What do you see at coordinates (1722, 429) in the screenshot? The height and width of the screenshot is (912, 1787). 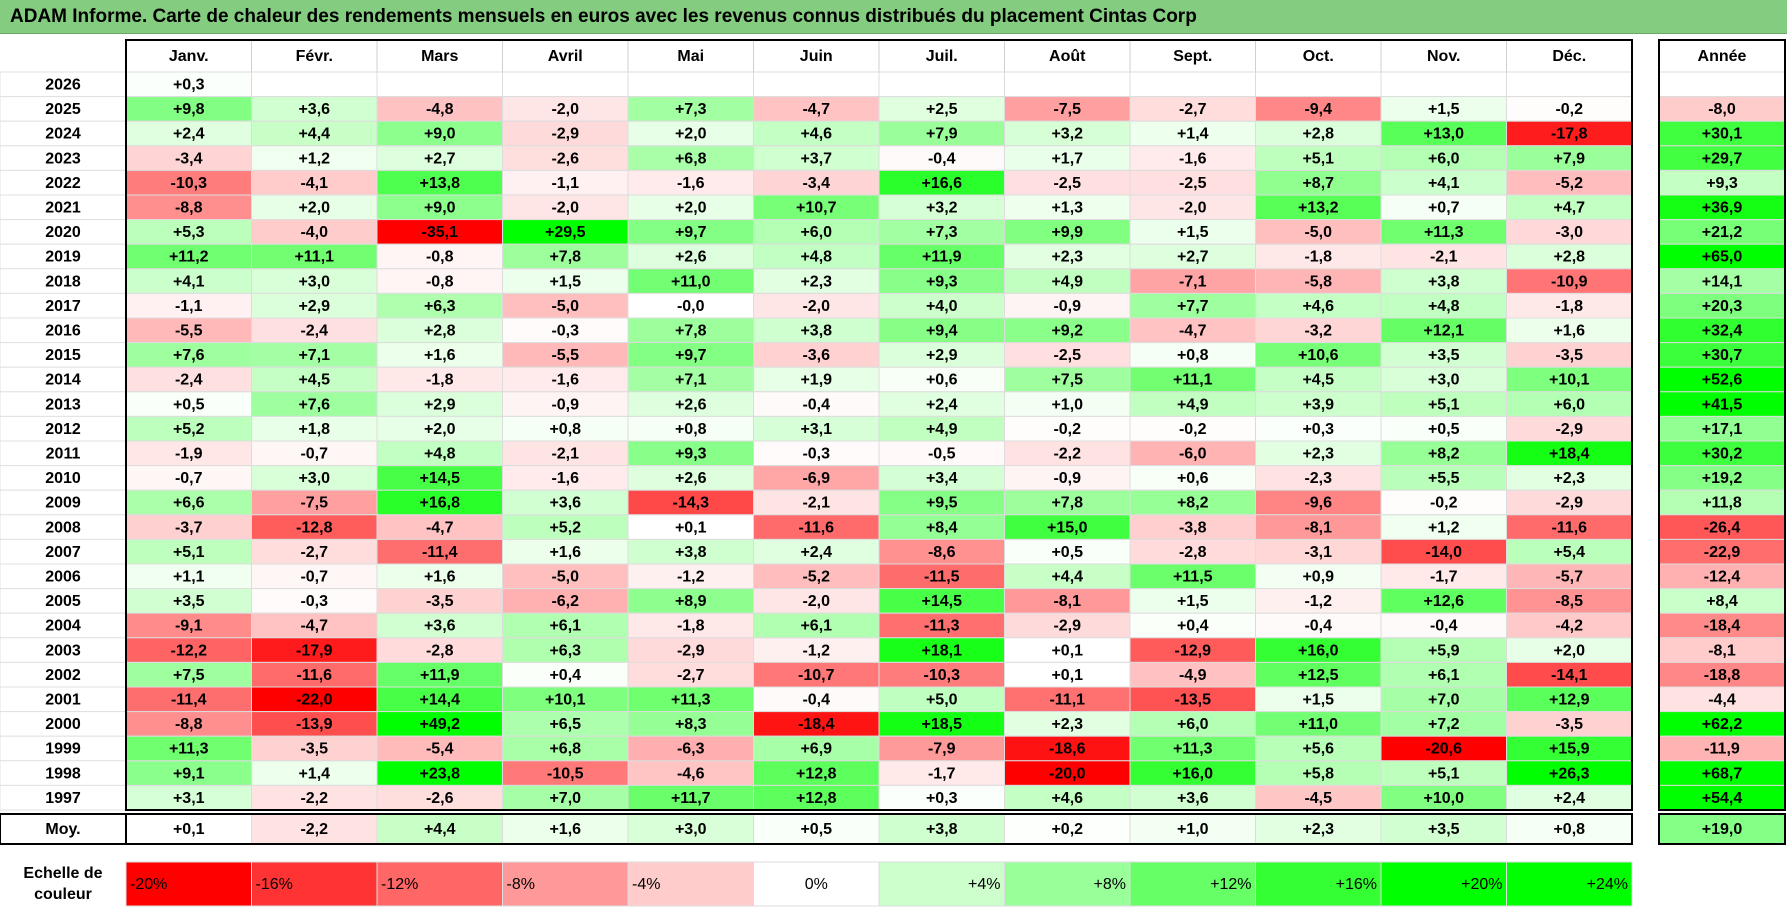 I see `annual-cell-value: +17,1` at bounding box center [1722, 429].